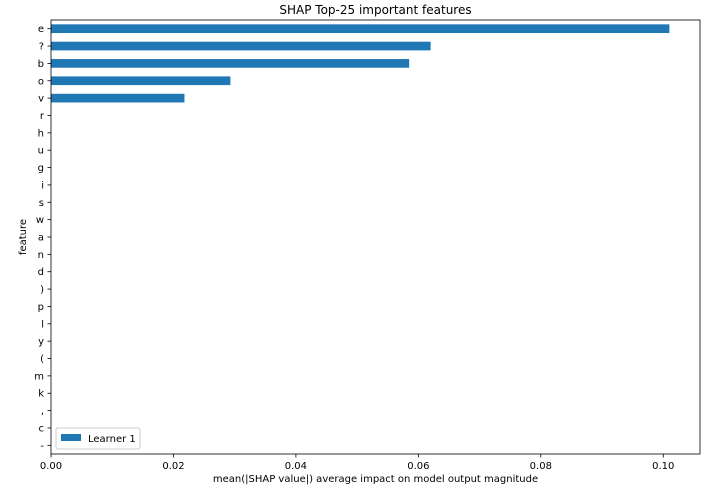 Image resolution: width=720 pixels, height=504 pixels. Describe the element at coordinates (41, 238) in the screenshot. I see `y-tick-label-12: a` at that location.